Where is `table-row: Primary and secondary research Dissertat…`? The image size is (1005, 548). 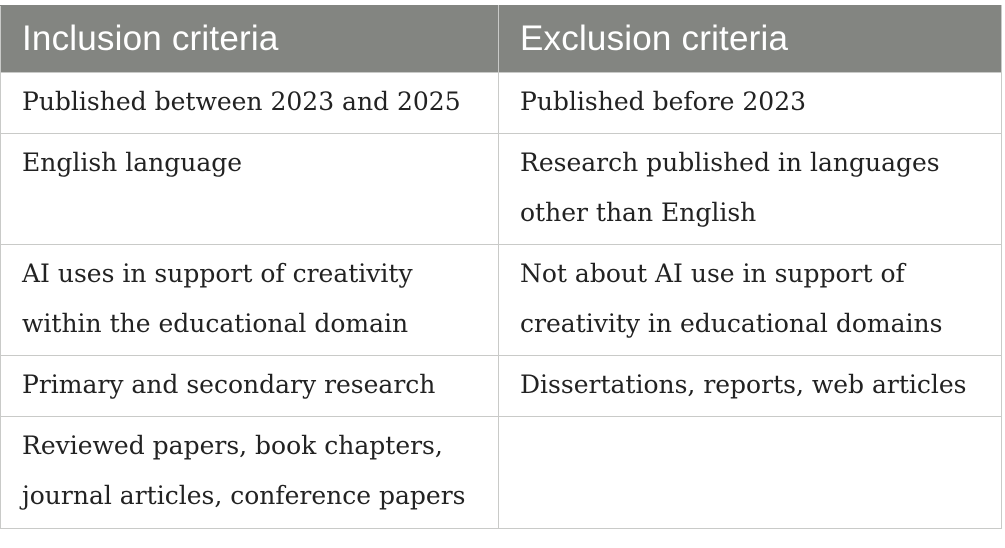
table-row: Primary and secondary research Dissertat… is located at coordinates (501, 386).